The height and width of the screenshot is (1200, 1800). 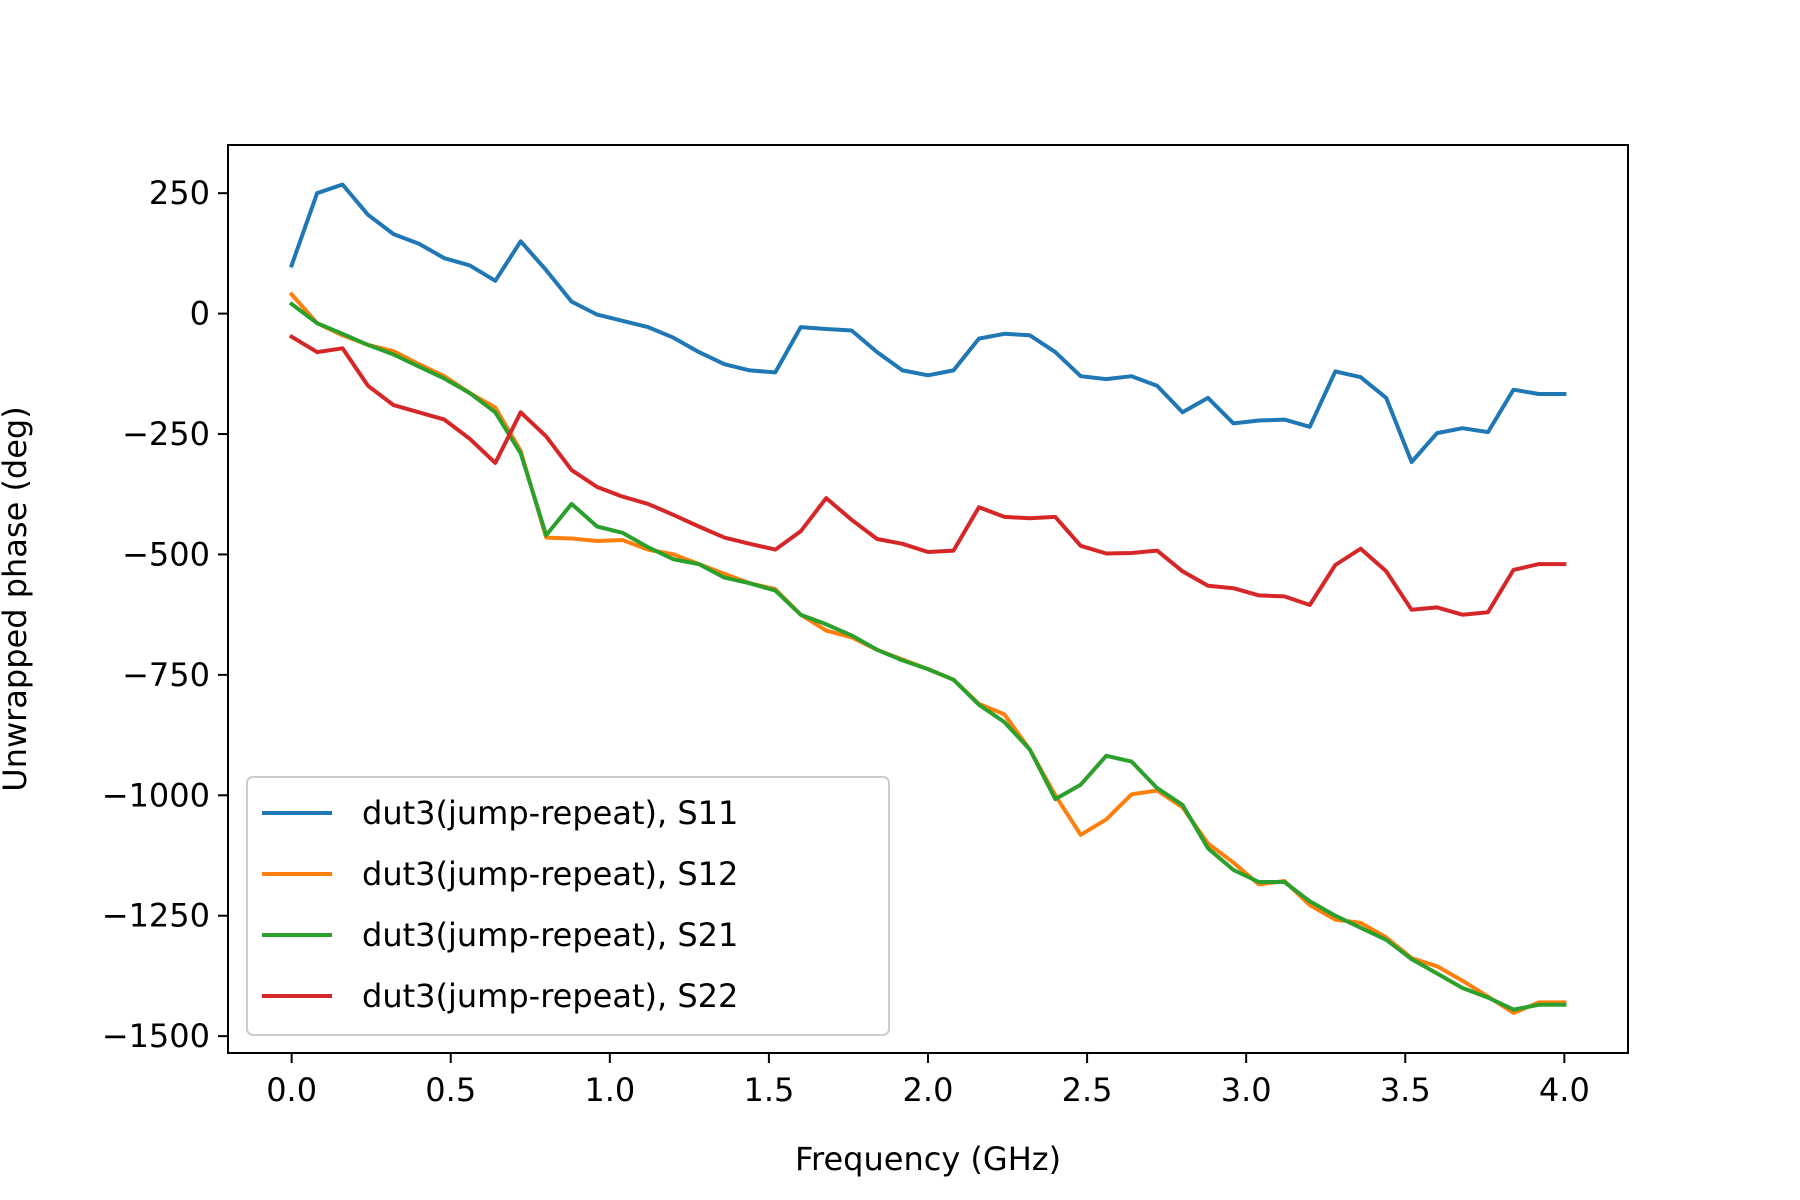 What do you see at coordinates (179, 193) in the screenshot?
I see `y-tick-label: 250` at bounding box center [179, 193].